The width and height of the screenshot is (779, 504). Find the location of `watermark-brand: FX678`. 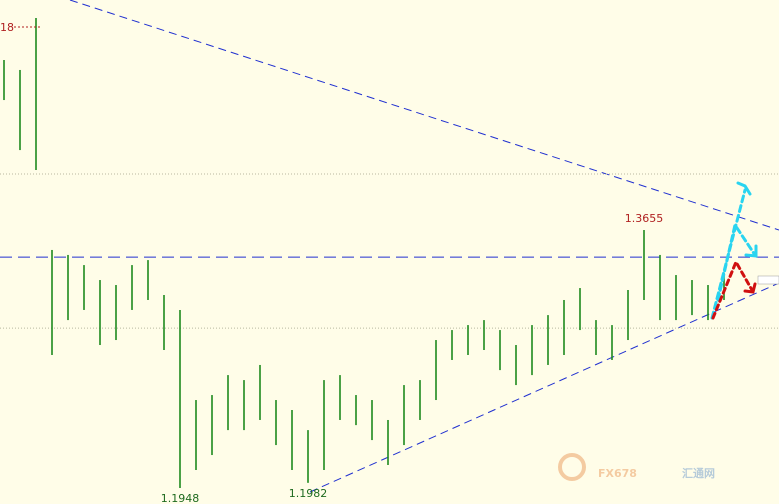

watermark-brand: FX678 is located at coordinates (617, 473).